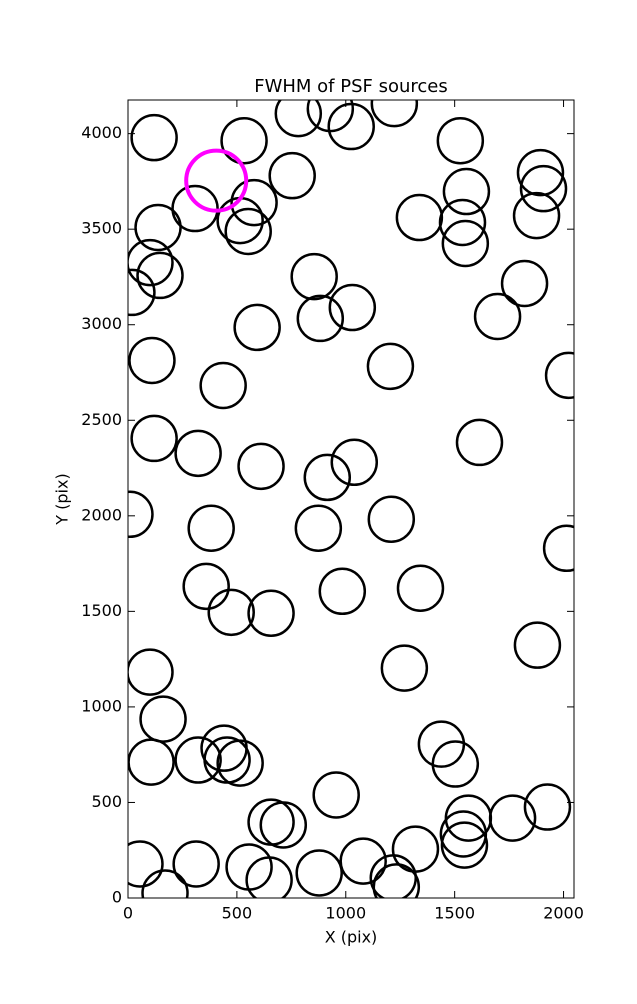  I want to click on y-tick-label: 1000, so click(101, 705).